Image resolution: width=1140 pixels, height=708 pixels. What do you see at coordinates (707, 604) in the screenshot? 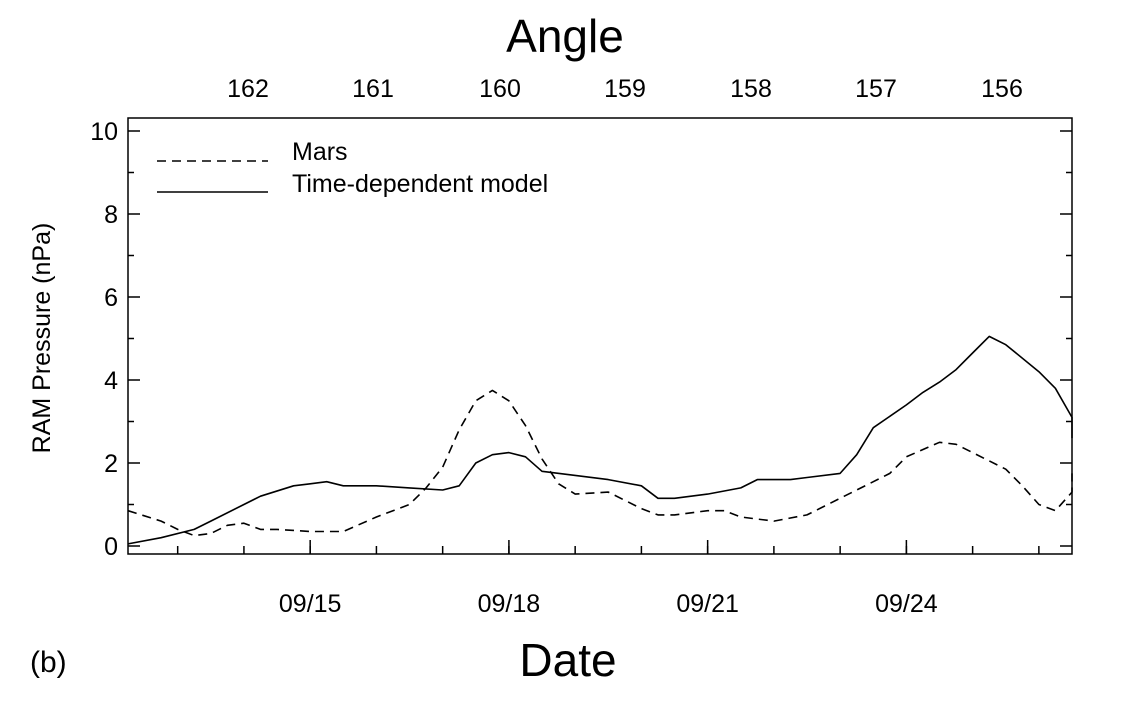
I see `x-tick-label: 09/21` at bounding box center [707, 604].